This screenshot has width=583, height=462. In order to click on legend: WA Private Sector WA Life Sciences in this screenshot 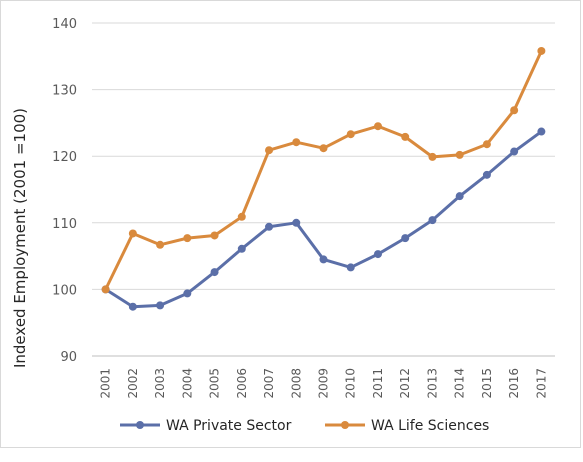, I will do `click(304, 426)`.